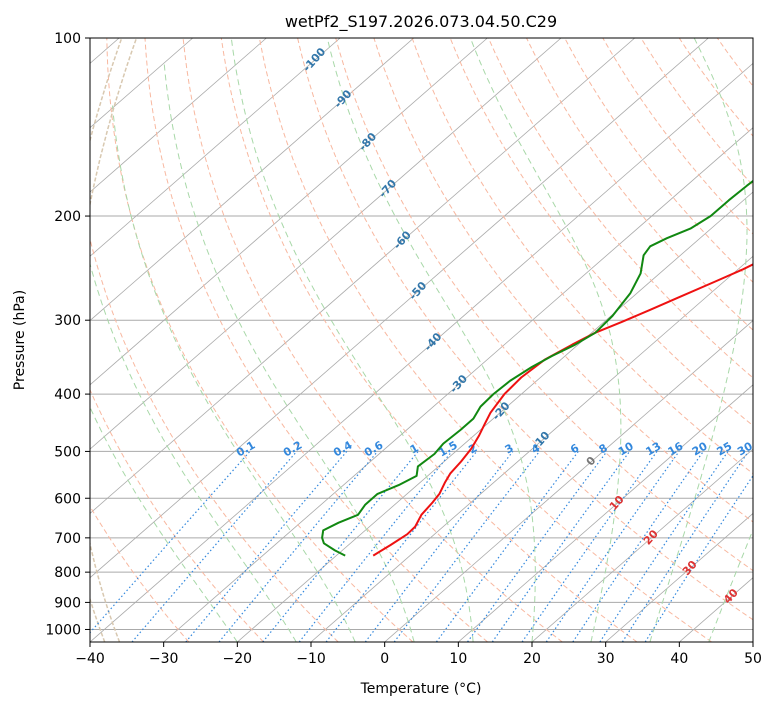 The width and height of the screenshot is (775, 708). Describe the element at coordinates (458, 659) in the screenshot. I see `x-tick-label: 10` at that location.